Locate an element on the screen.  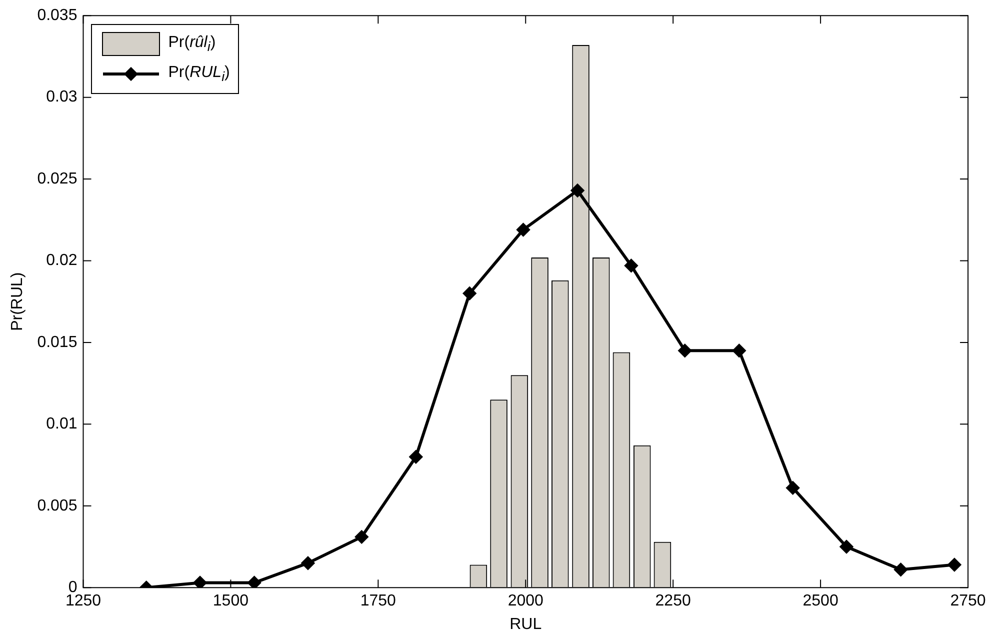
y-tick-label: 0.025 is located at coordinates (57, 179).